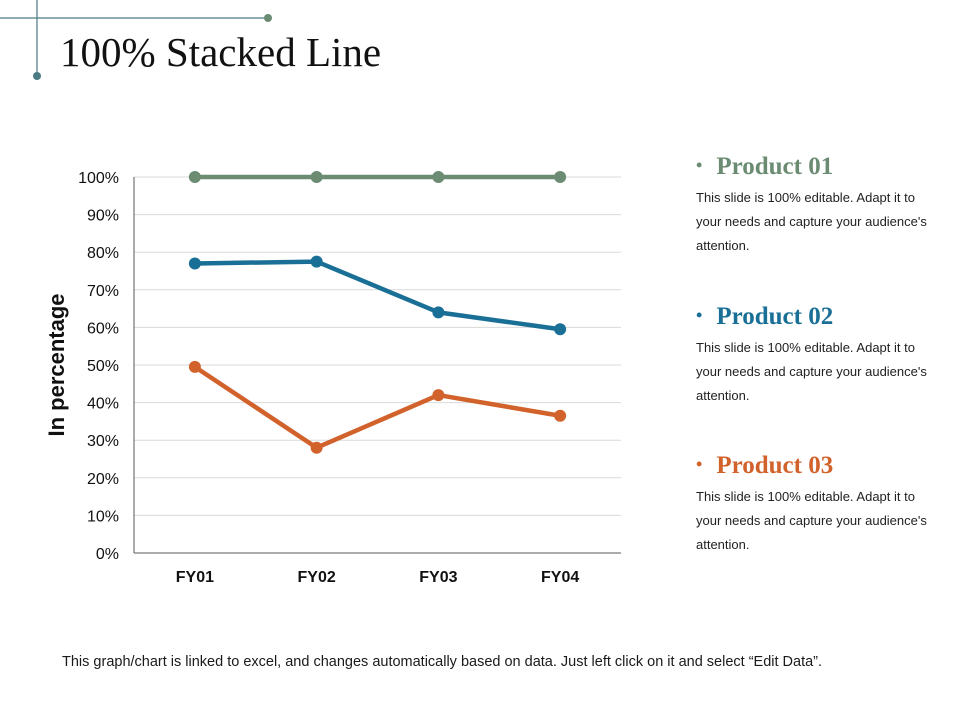 The image size is (960, 720). I want to click on y-tick-label: 90%, so click(103, 216).